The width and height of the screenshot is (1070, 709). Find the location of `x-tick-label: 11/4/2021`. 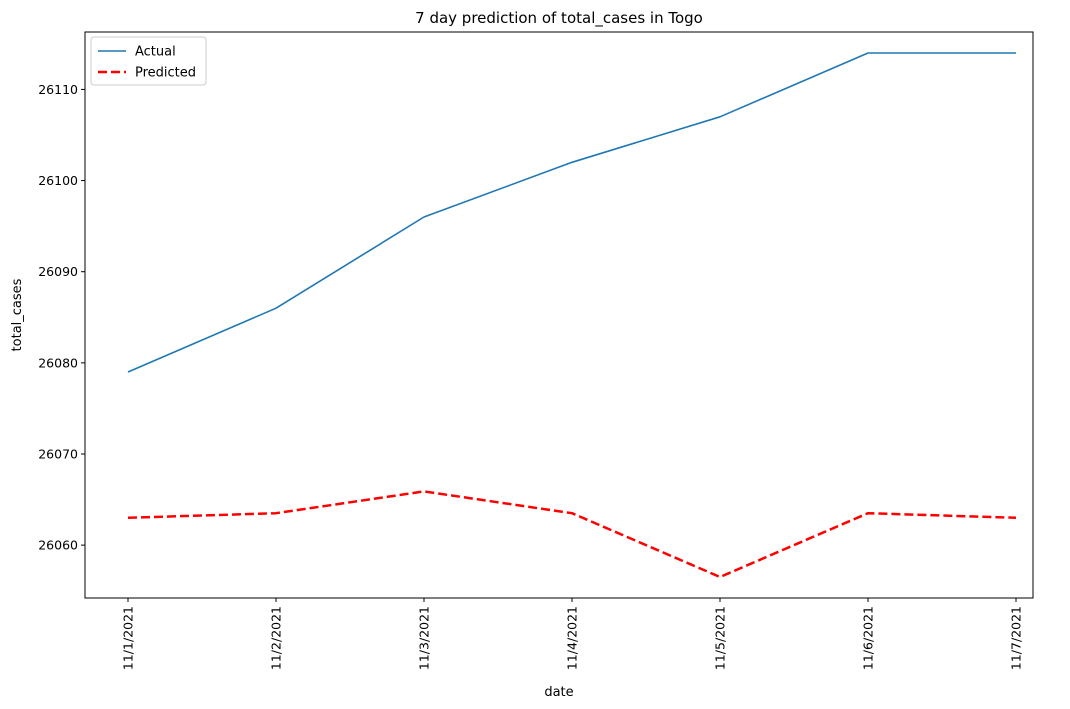

x-tick-label: 11/4/2021 is located at coordinates (572, 638).